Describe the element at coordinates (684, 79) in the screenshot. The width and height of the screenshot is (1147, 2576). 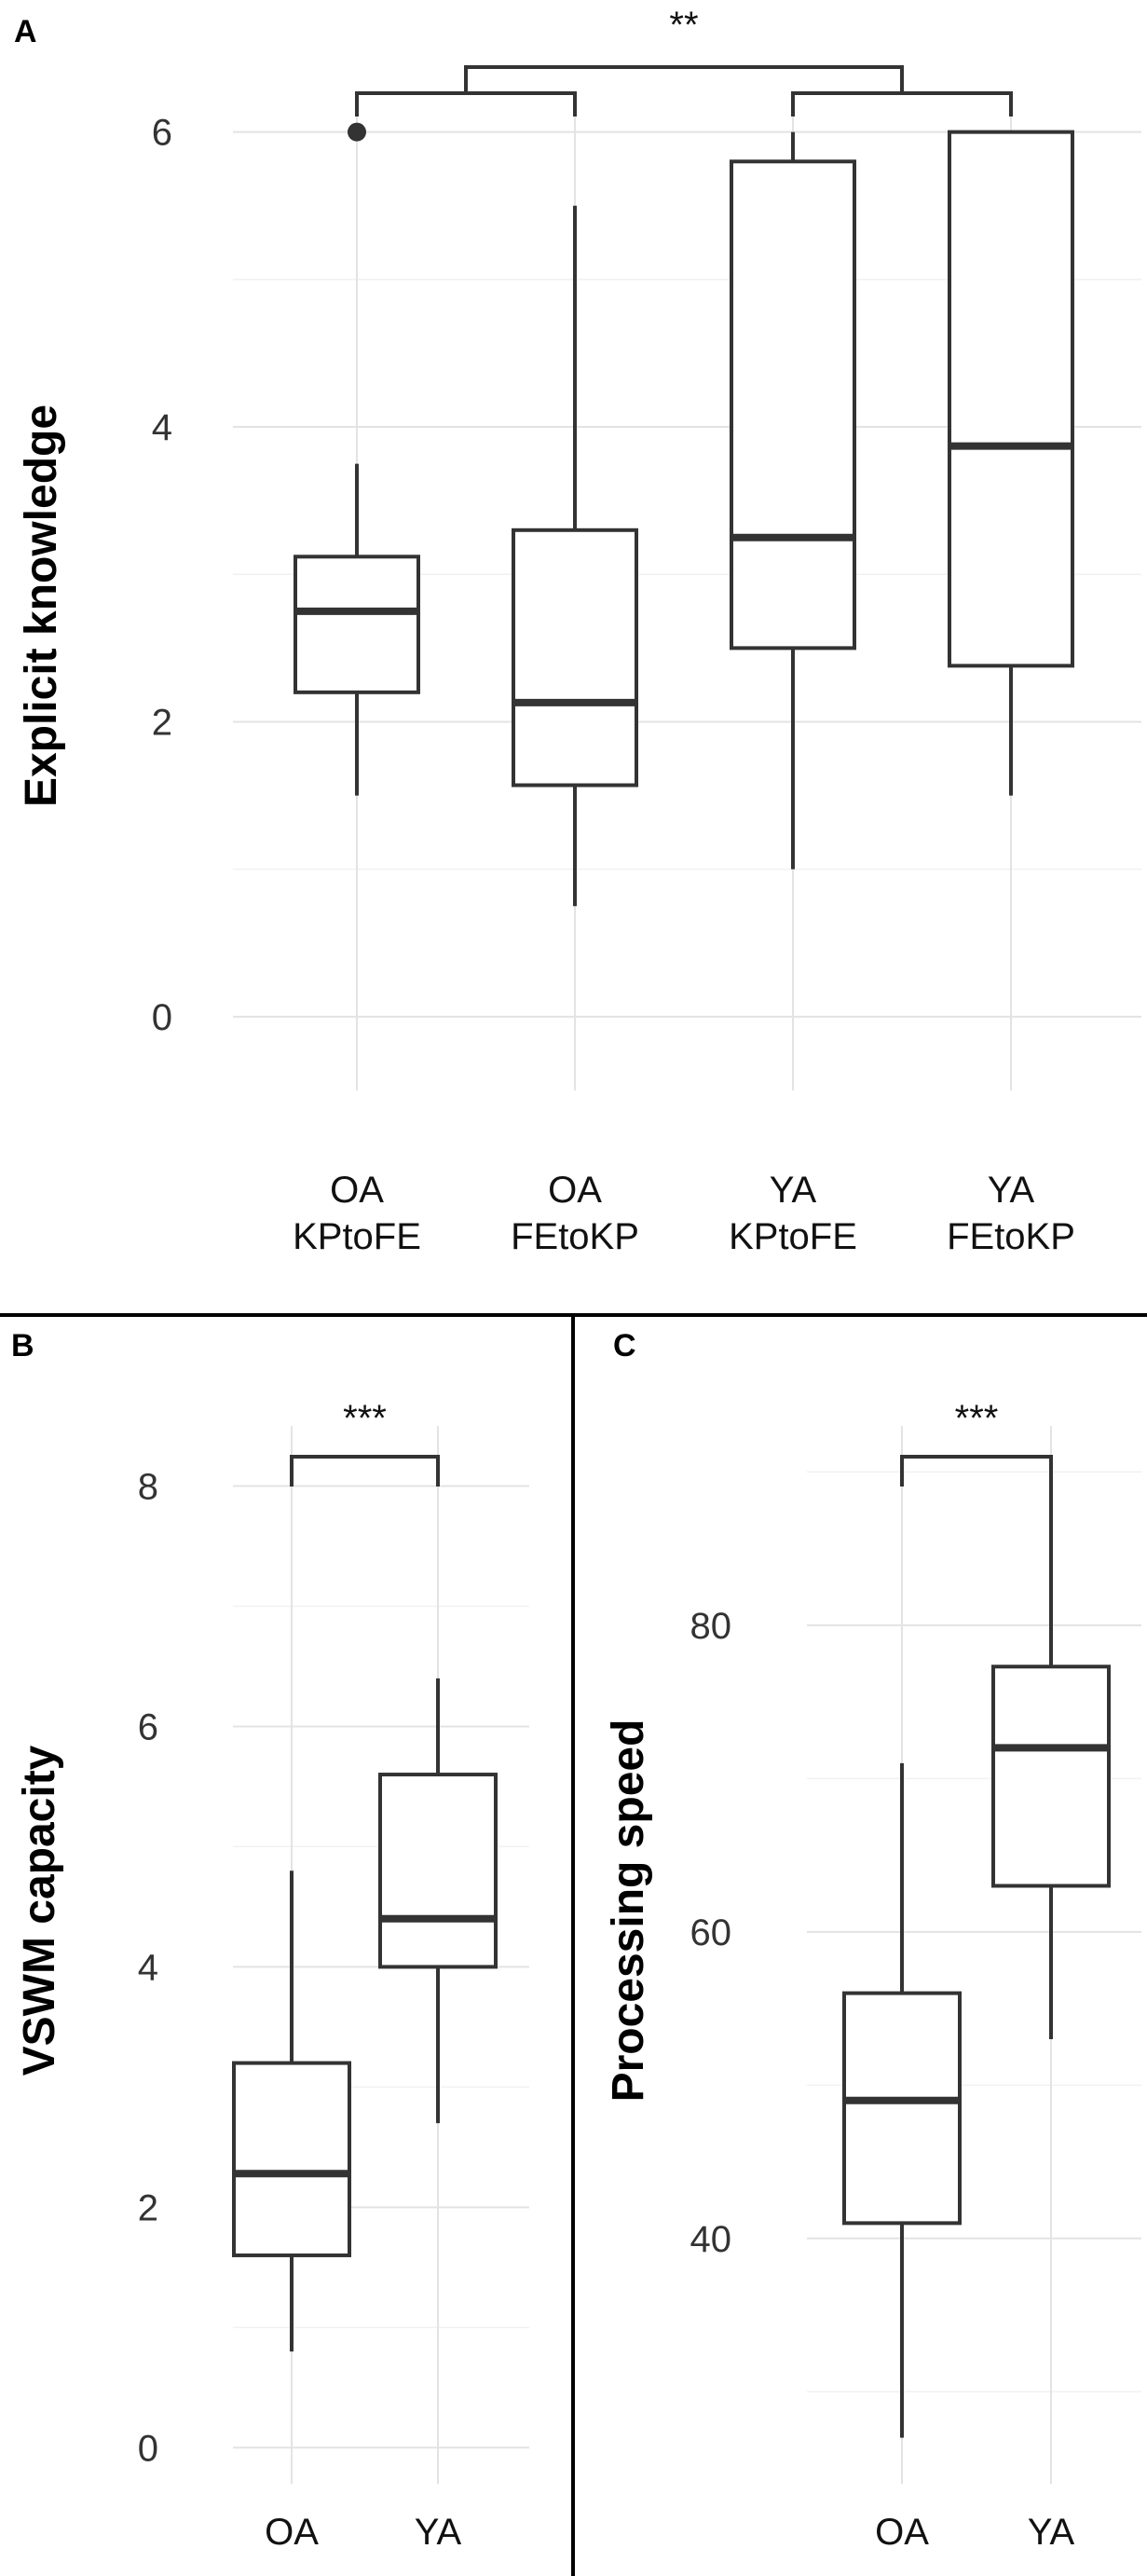
I see `significance-bracket-top` at that location.